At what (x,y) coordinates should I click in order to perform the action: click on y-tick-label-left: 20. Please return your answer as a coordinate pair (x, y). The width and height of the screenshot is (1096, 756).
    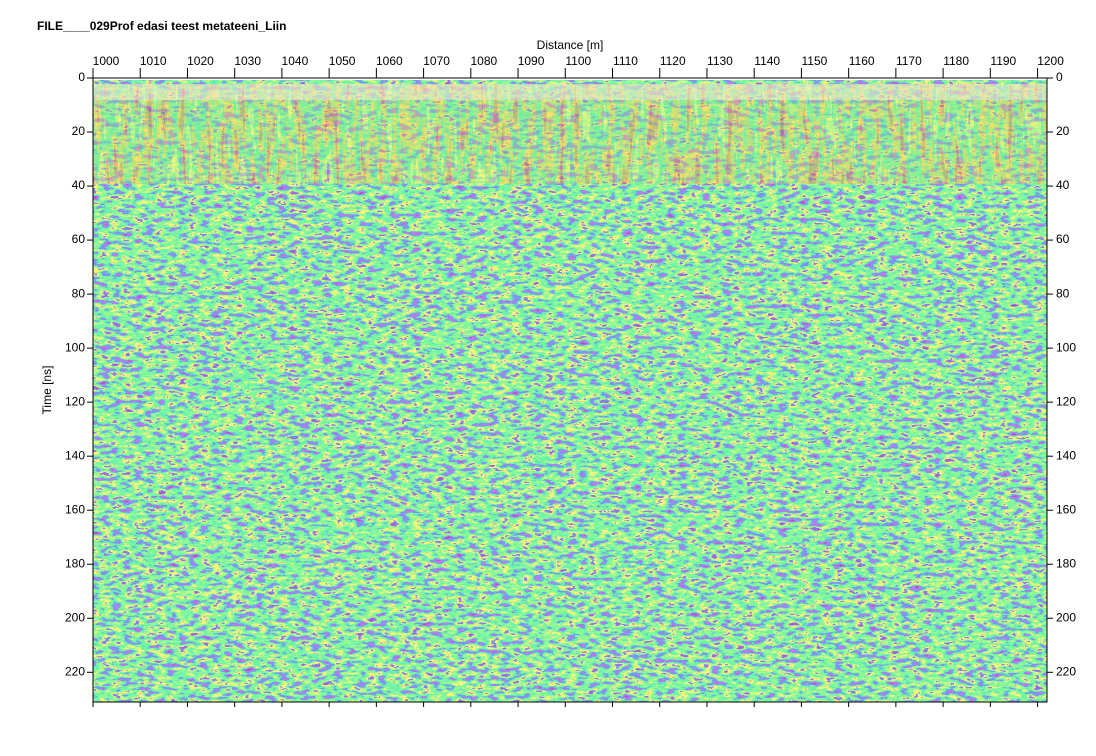
    Looking at the image, I should click on (79, 131).